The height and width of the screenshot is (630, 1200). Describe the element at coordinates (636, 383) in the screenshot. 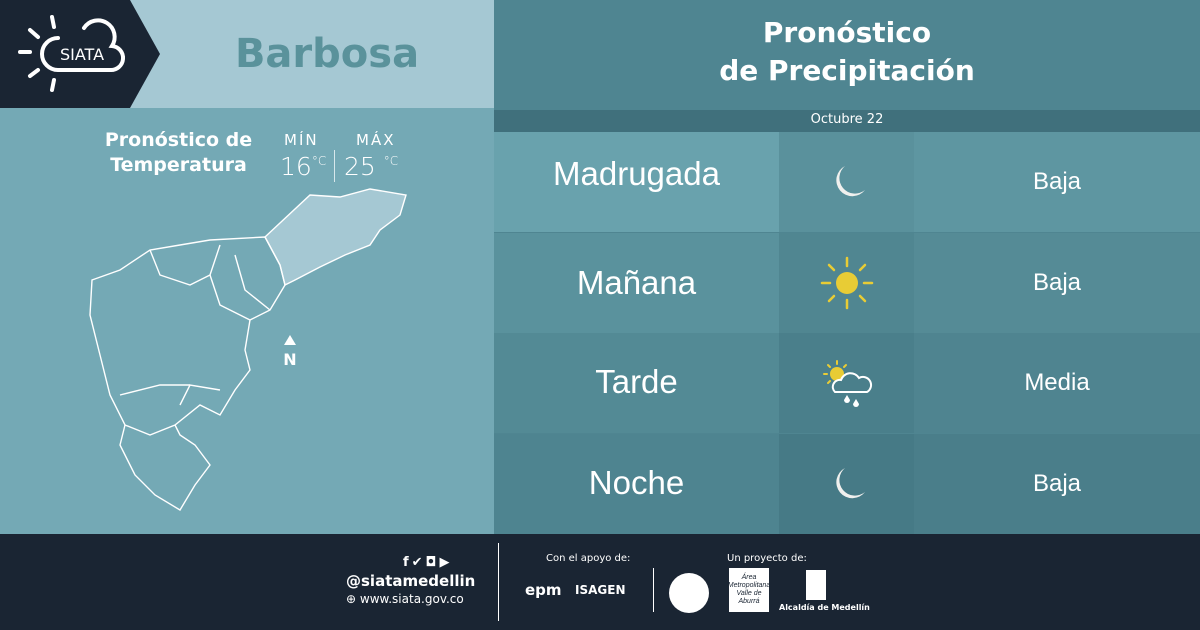

I see `period-label: Tarde` at that location.